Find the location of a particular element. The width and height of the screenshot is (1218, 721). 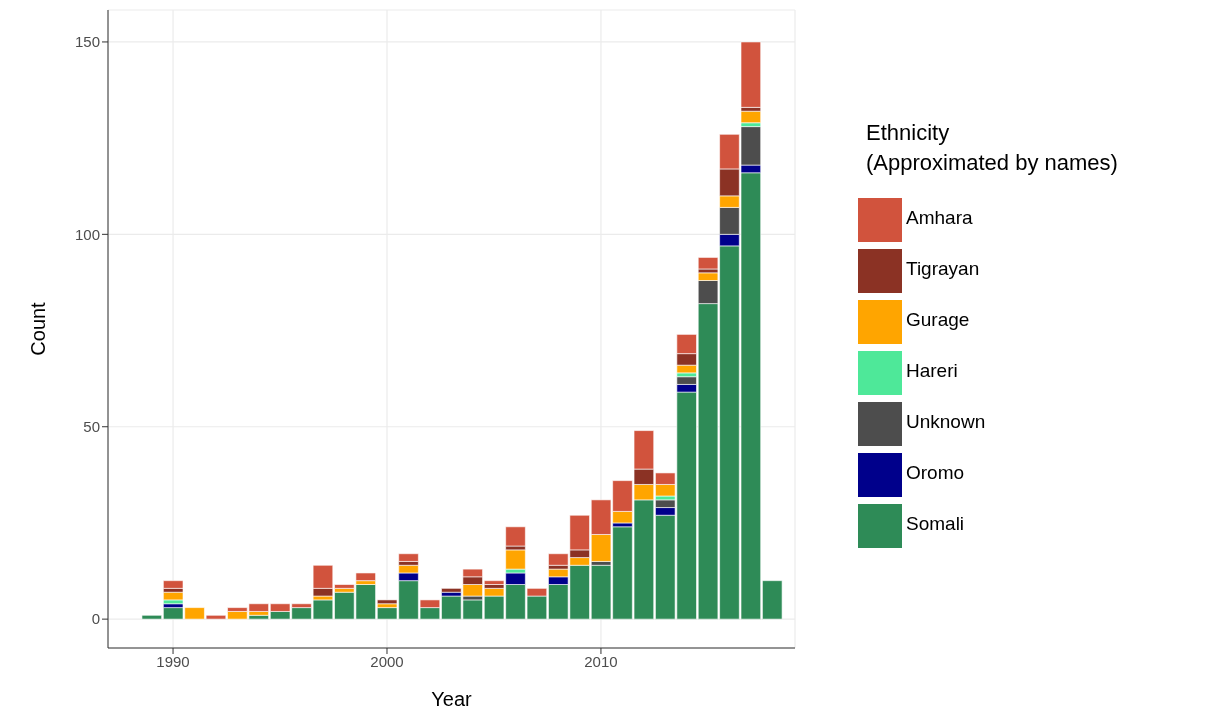

legend-label: Hareri is located at coordinates (932, 370).